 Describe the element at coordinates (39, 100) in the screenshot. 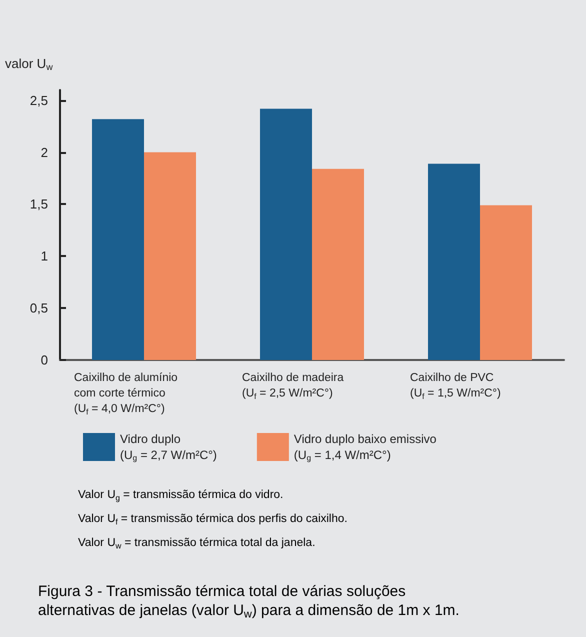

I see `y-tick-label: 2,5` at that location.